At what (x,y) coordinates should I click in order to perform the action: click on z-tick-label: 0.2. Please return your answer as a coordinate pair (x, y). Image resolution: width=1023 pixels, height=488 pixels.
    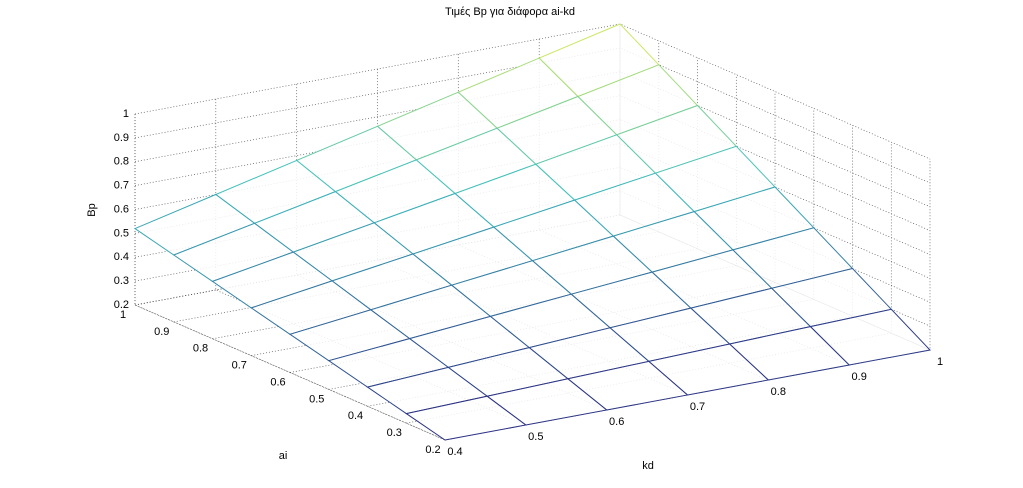
    Looking at the image, I should click on (121, 305).